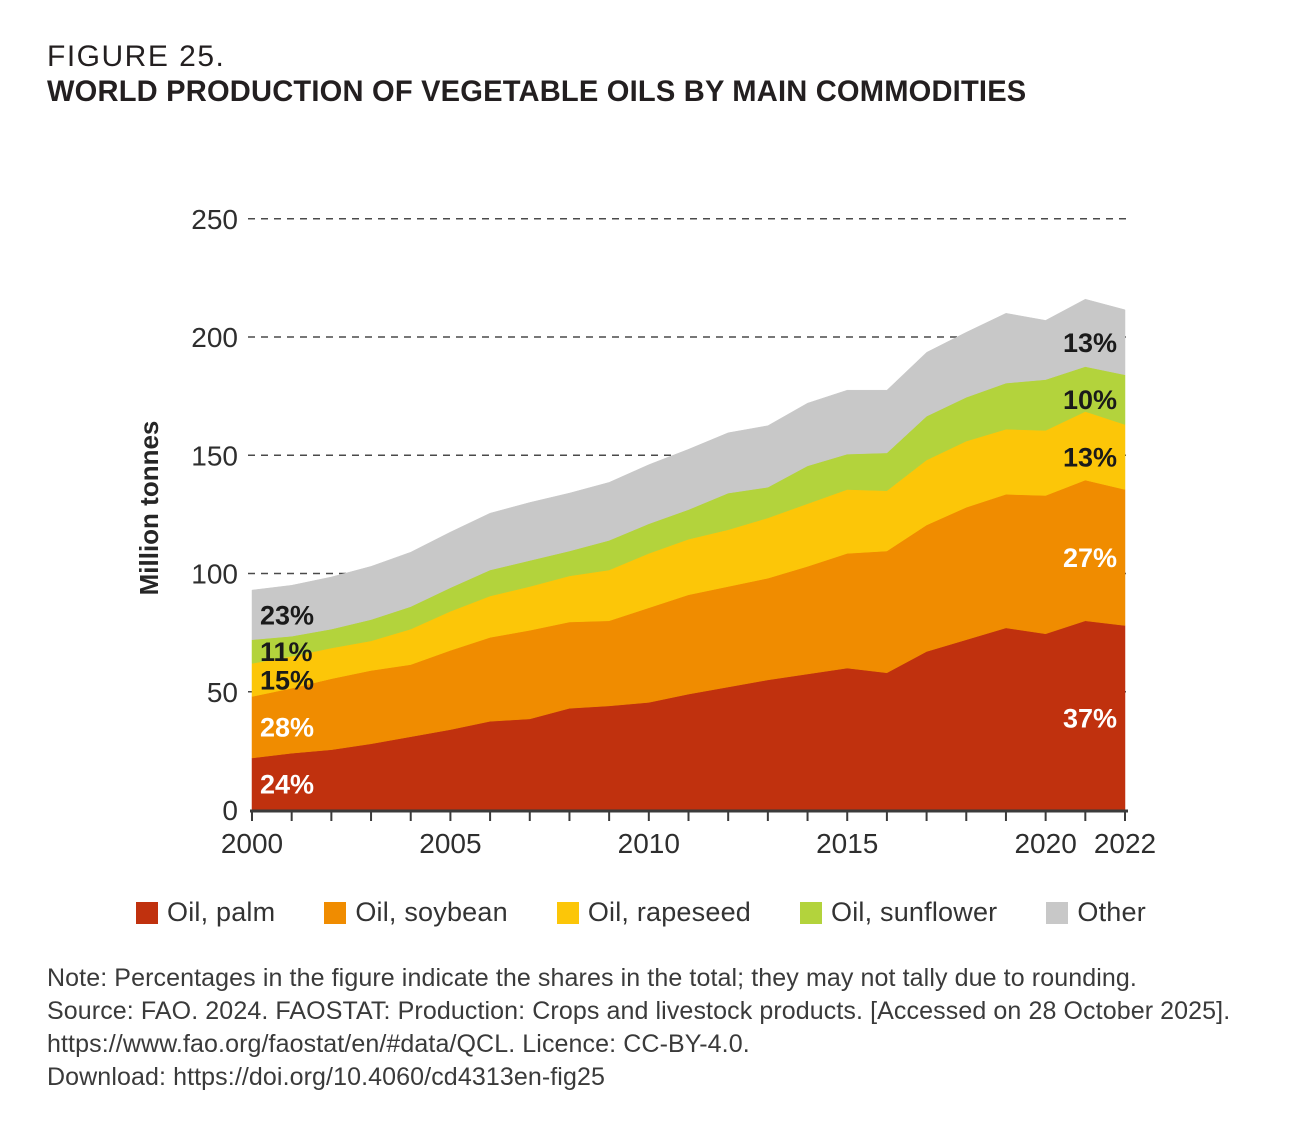 This screenshot has width=1300, height=1123. What do you see at coordinates (222, 692) in the screenshot?
I see `y-tick-label: 50` at bounding box center [222, 692].